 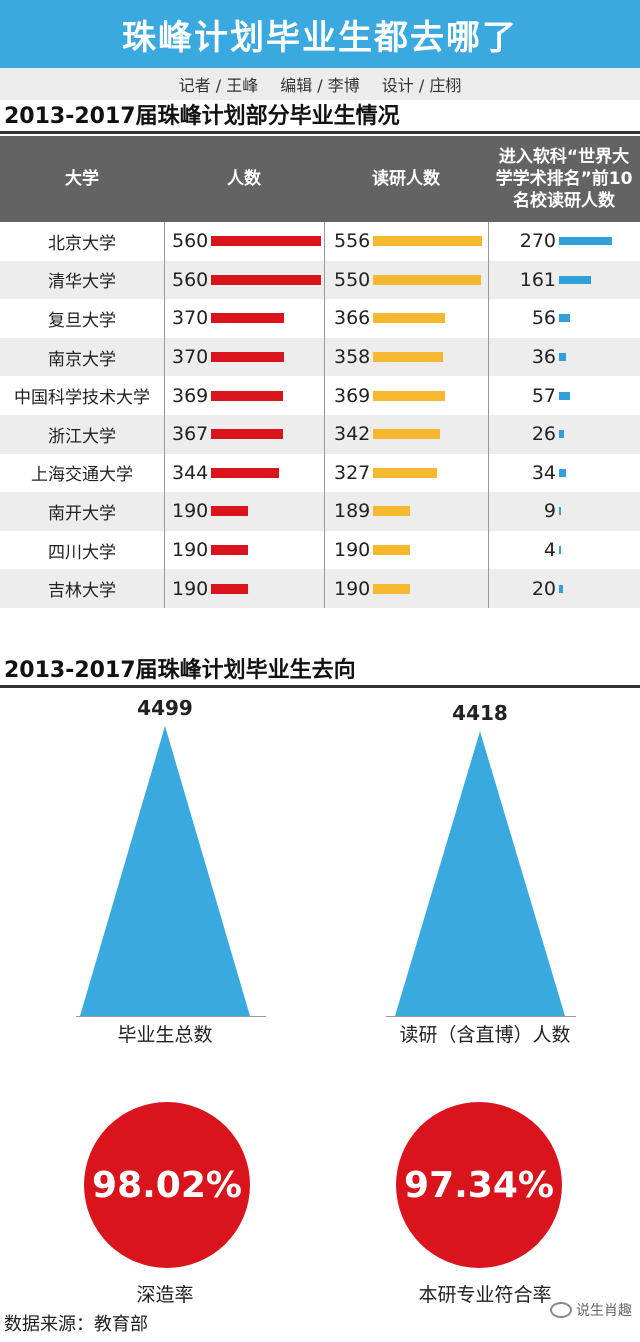 I want to click on circle-label-major-match: 本研专业符合率, so click(x=485, y=1295).